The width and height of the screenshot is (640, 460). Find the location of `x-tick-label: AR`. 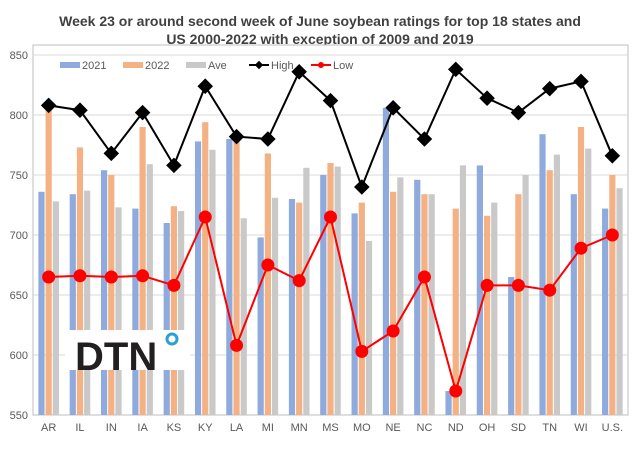

x-tick-label: AR is located at coordinates (48, 428).